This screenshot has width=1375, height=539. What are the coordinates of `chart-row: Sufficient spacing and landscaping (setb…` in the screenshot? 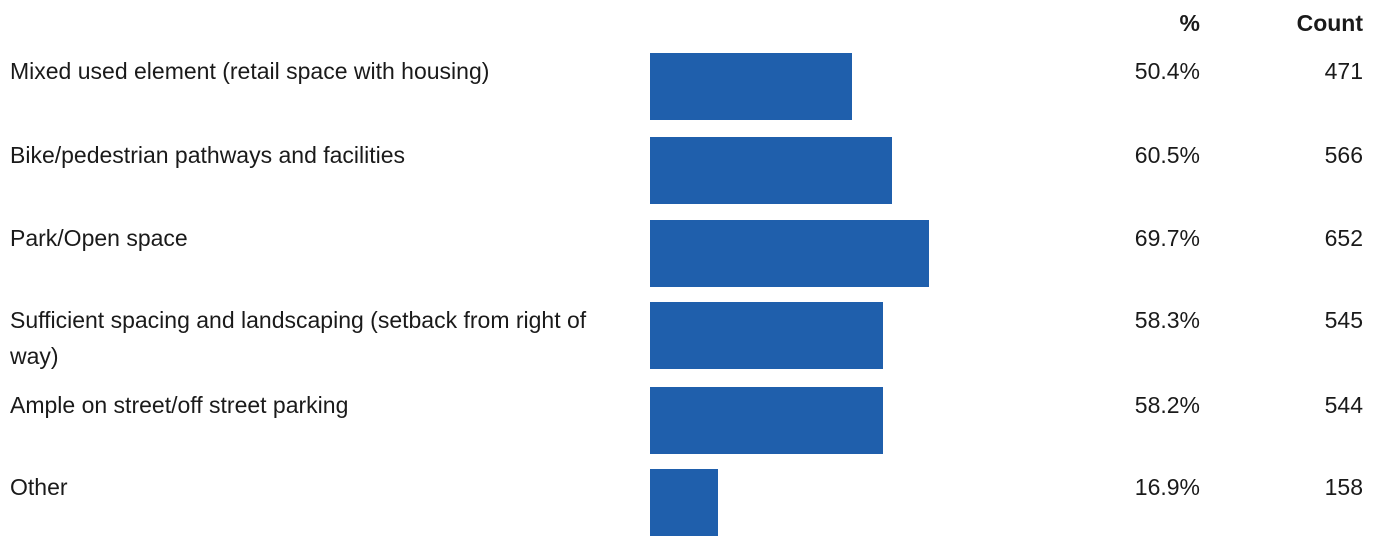 It's located at (687, 337).